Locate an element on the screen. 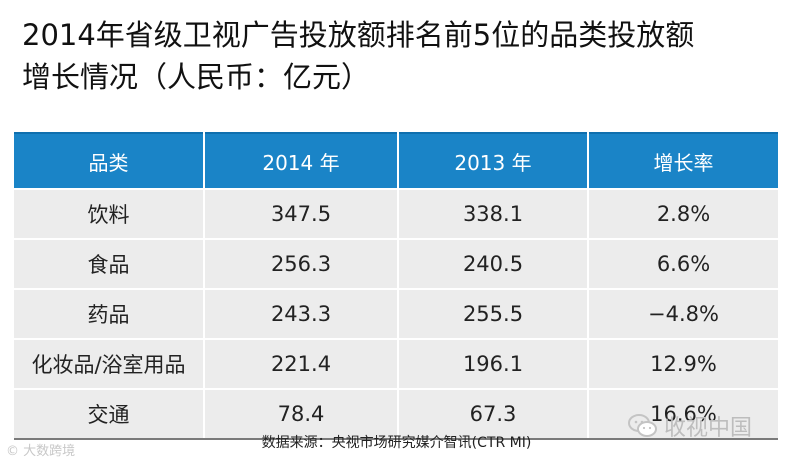 Image resolution: width=793 pixels, height=464 pixels. cell-2014: 256.3 is located at coordinates (301, 263).